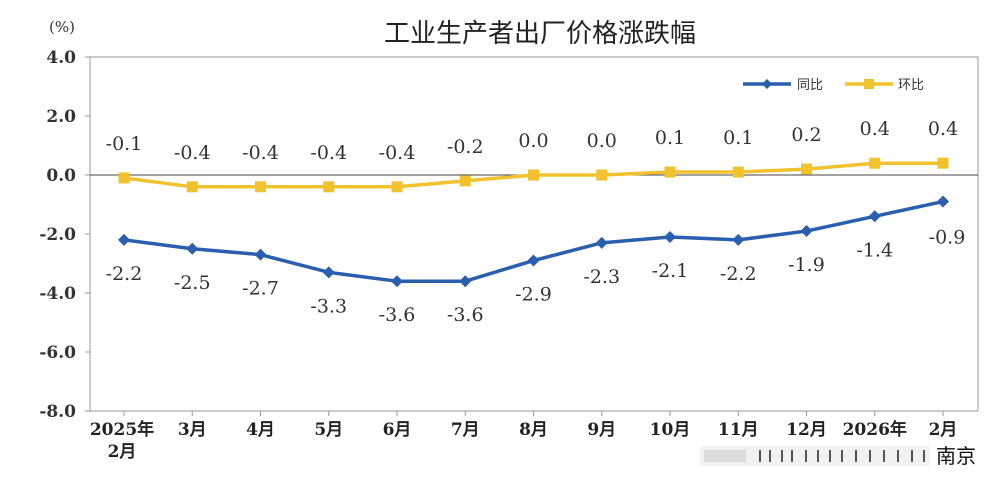 The image size is (1000, 483). What do you see at coordinates (947, 238) in the screenshot?
I see `data-label: -0.9` at bounding box center [947, 238].